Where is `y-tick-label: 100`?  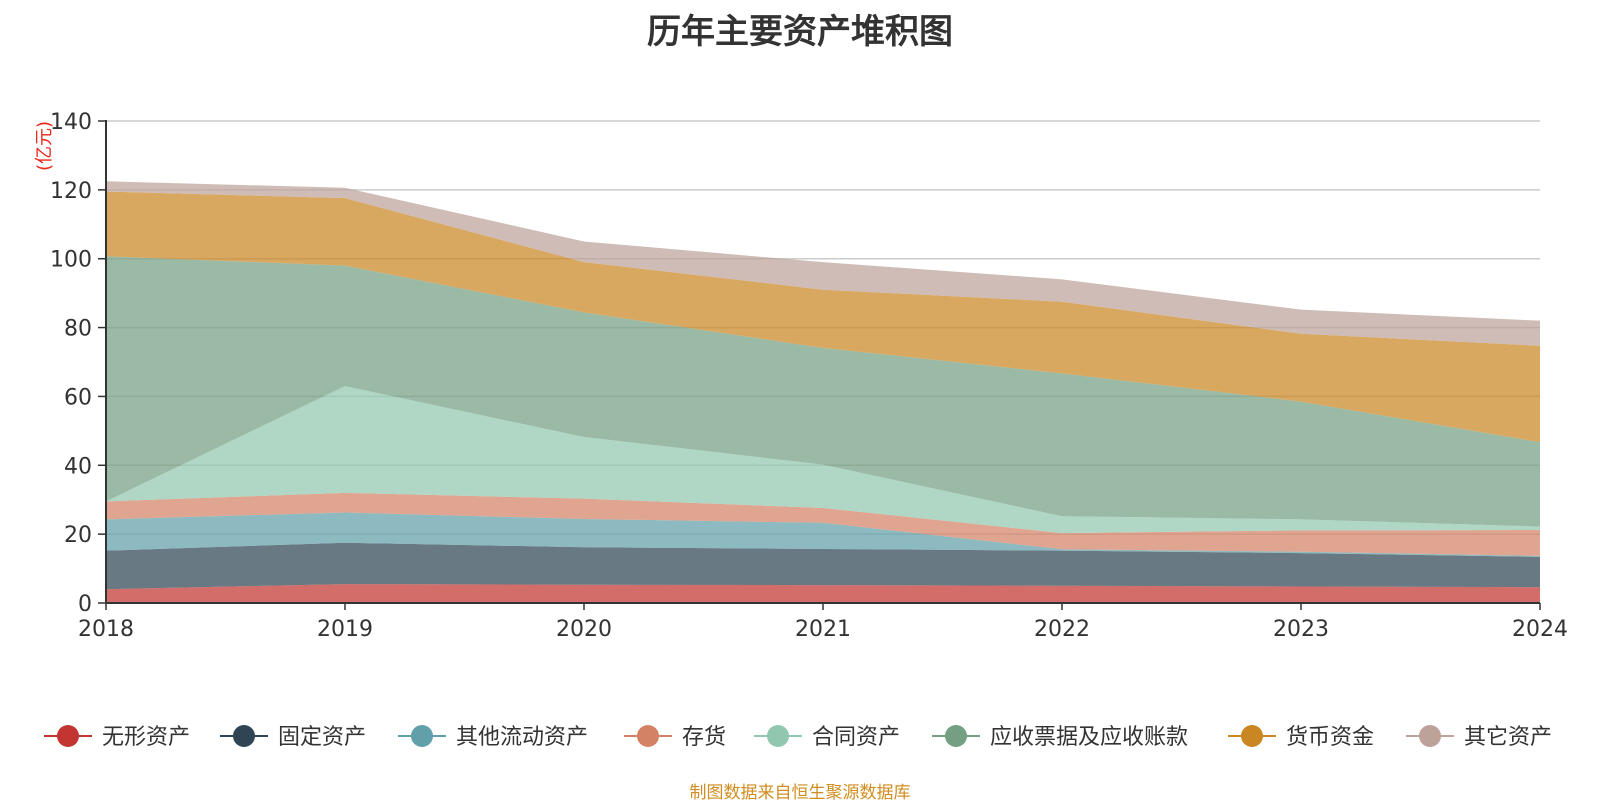 y-tick-label: 100 is located at coordinates (71, 260).